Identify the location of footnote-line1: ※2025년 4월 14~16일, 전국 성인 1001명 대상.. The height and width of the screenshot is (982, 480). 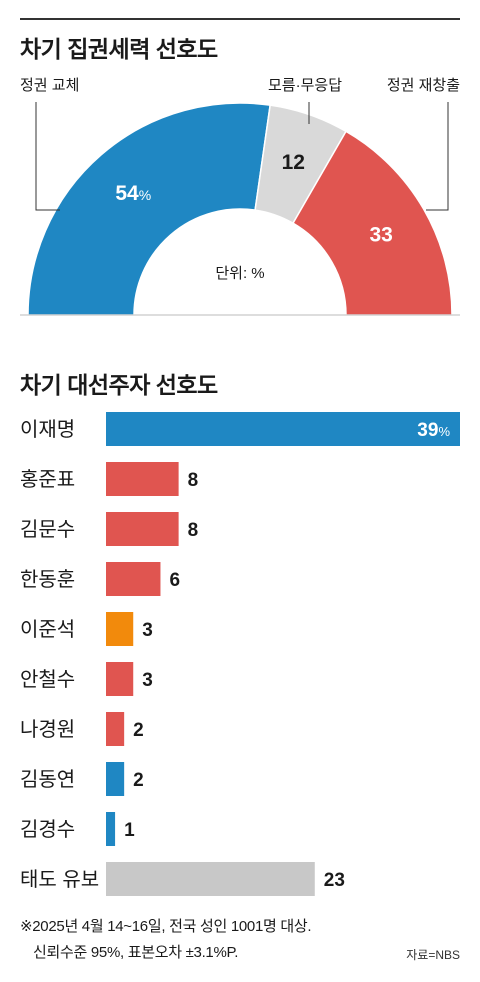
(166, 926).